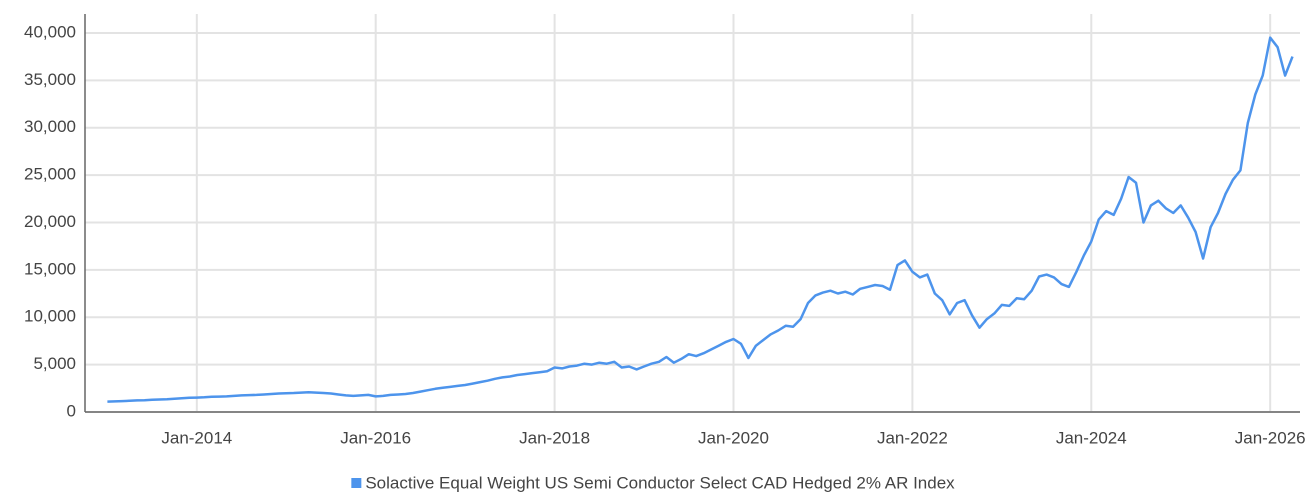  Describe the element at coordinates (356, 483) in the screenshot. I see `legend-swatch` at that location.